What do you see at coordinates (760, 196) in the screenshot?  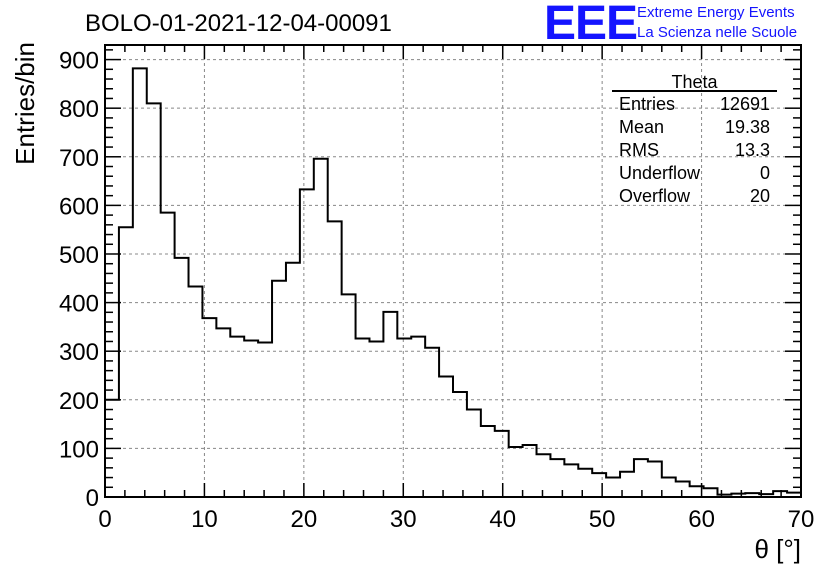 I see `stats-row-value: 20` at bounding box center [760, 196].